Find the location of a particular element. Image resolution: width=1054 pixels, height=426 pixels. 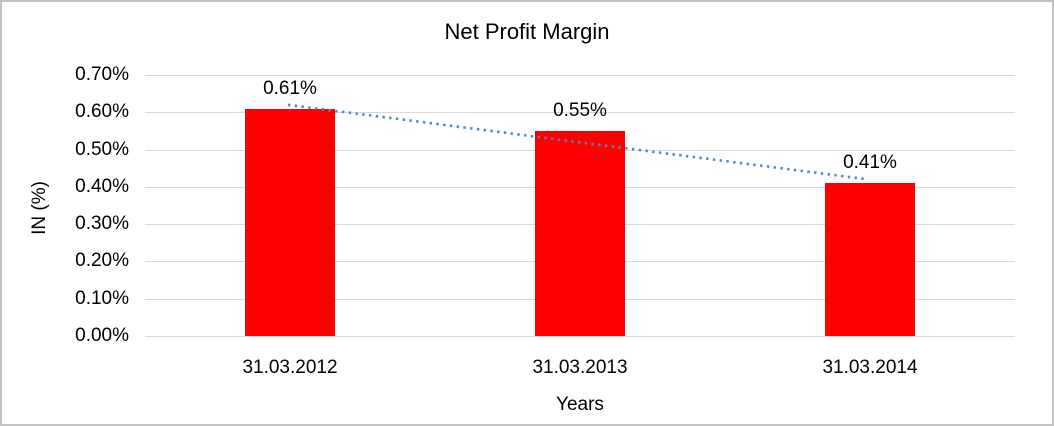

y-axis-tick-label: 0.40% is located at coordinates (102, 186).